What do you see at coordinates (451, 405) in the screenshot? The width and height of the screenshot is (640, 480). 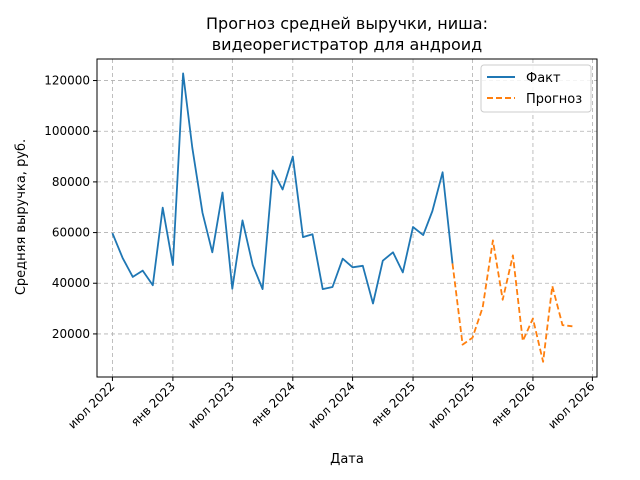 I see `x-tick-label: июл 2025` at bounding box center [451, 405].